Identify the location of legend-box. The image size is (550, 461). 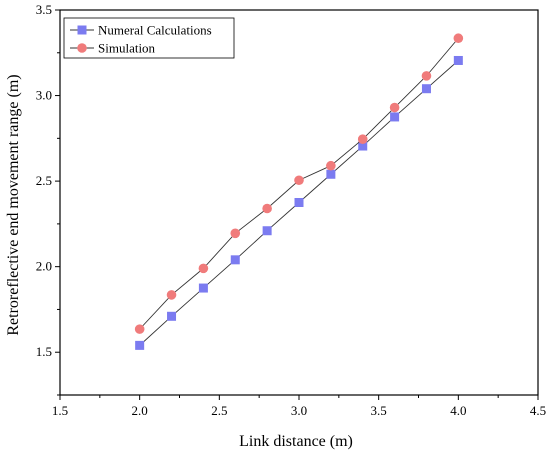
(149, 38).